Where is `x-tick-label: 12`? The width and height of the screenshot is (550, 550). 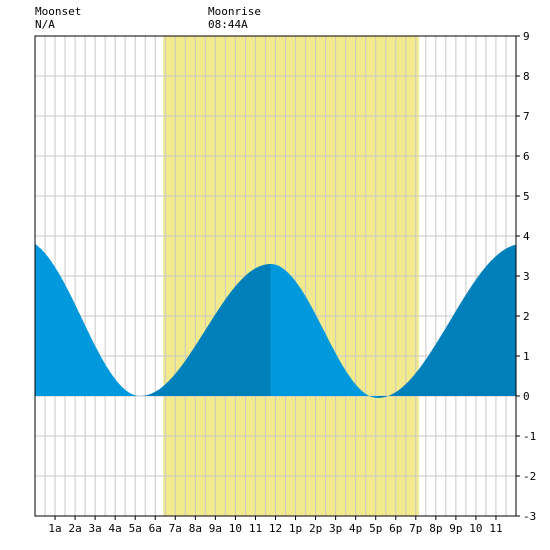 x-tick-label: 12 is located at coordinates (275, 528).